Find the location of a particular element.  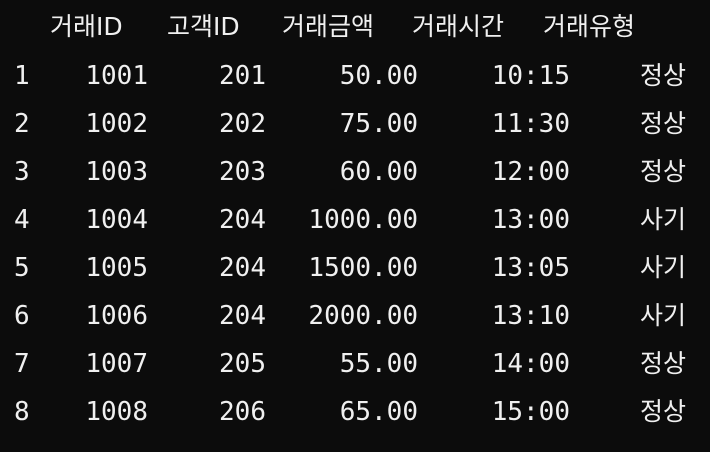

row-index: 6 is located at coordinates (22, 316).